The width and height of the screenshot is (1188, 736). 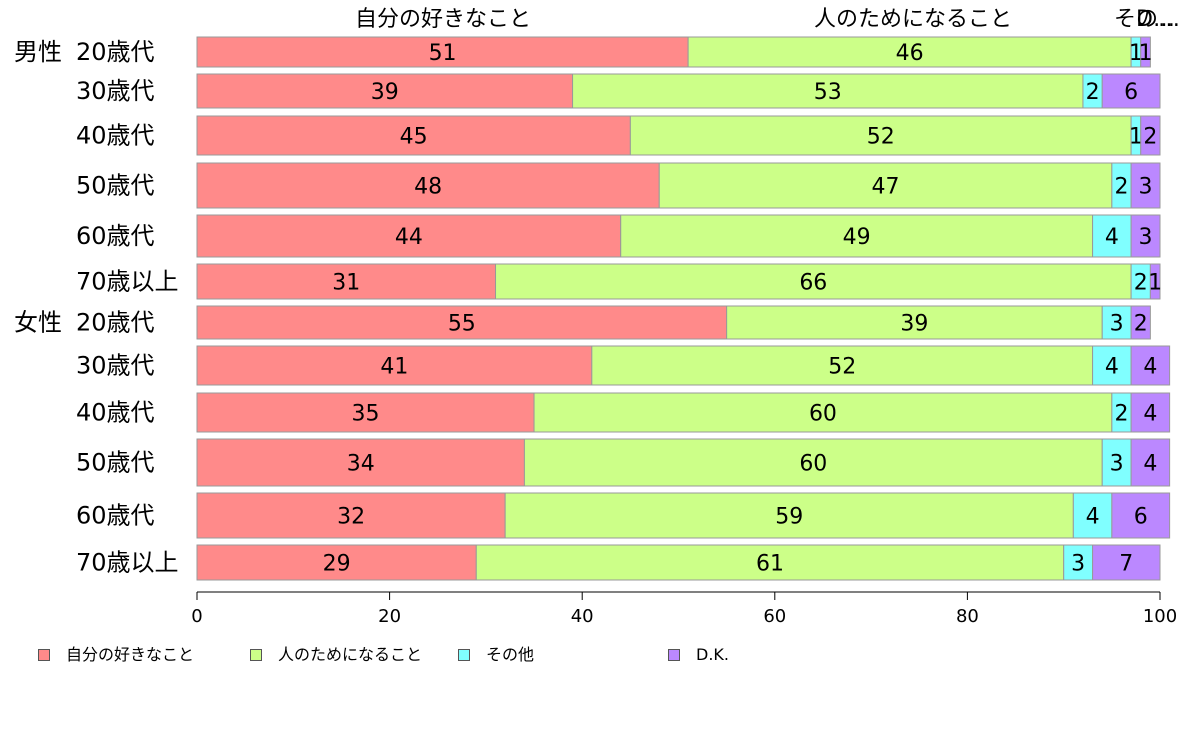 I want to click on group-label: 男性, so click(x=38, y=52).